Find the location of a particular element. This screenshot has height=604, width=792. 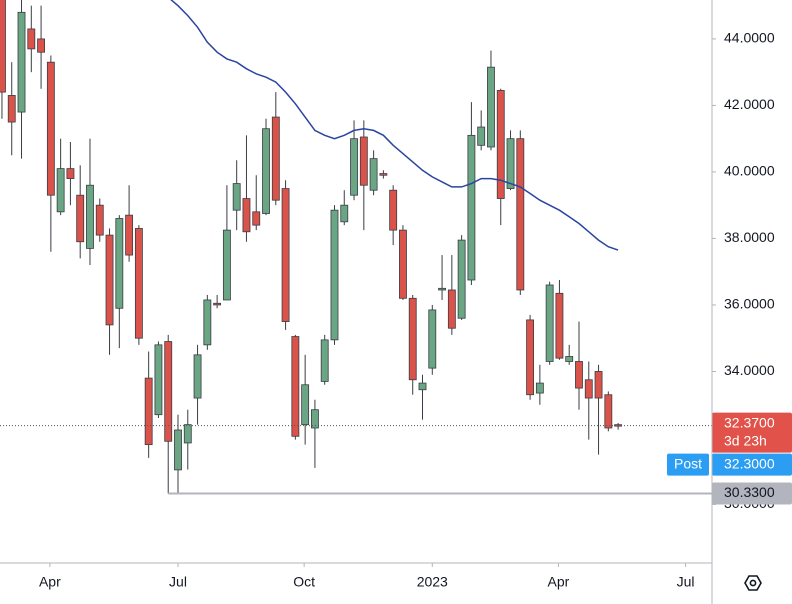

x-tick-label: Oct is located at coordinates (304, 582).